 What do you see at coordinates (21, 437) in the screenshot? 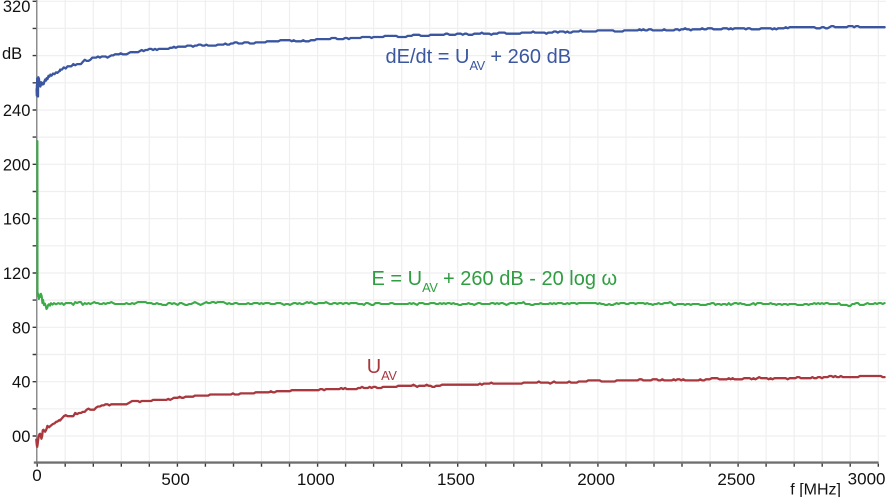
I see `svg-text: 00` at bounding box center [21, 437].